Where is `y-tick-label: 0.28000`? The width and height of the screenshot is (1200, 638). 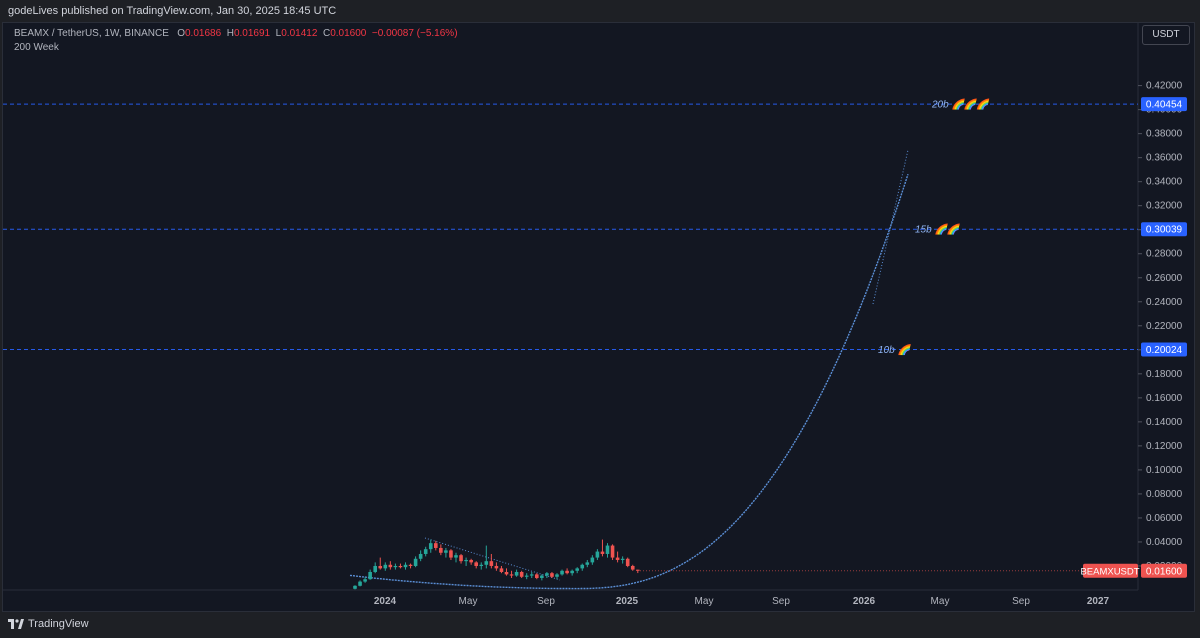 y-tick-label: 0.28000 is located at coordinates (1164, 254).